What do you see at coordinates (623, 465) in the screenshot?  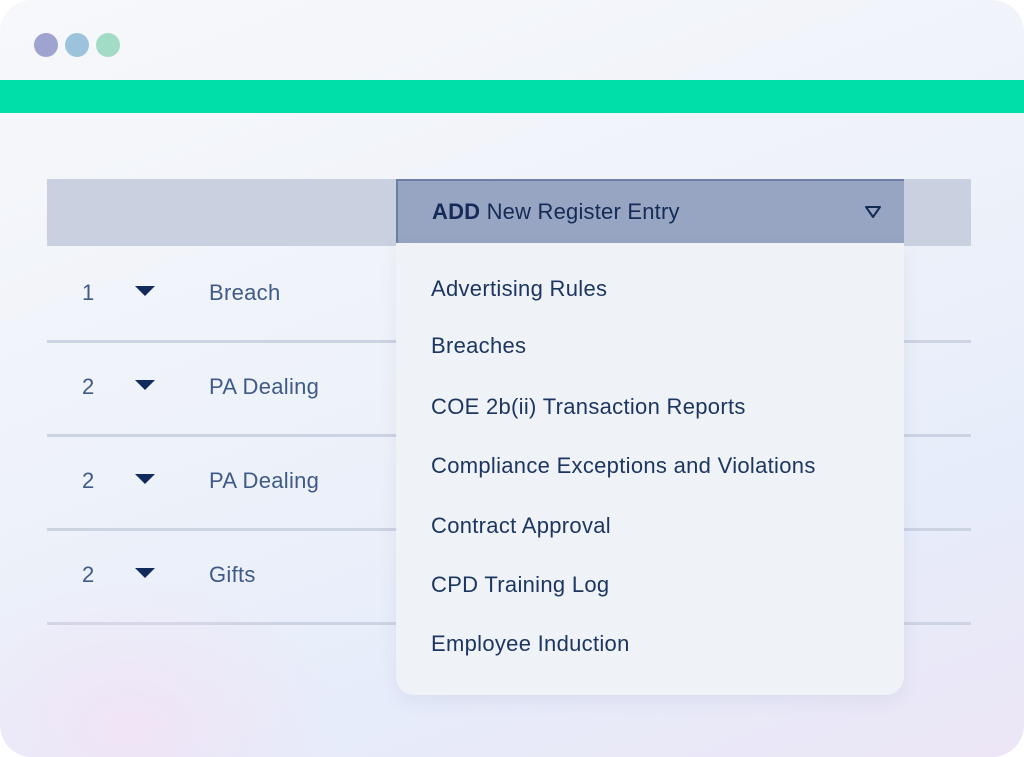 I see `menu-item-compliance-exceptions: Compliance Exceptions and Violations` at bounding box center [623, 465].